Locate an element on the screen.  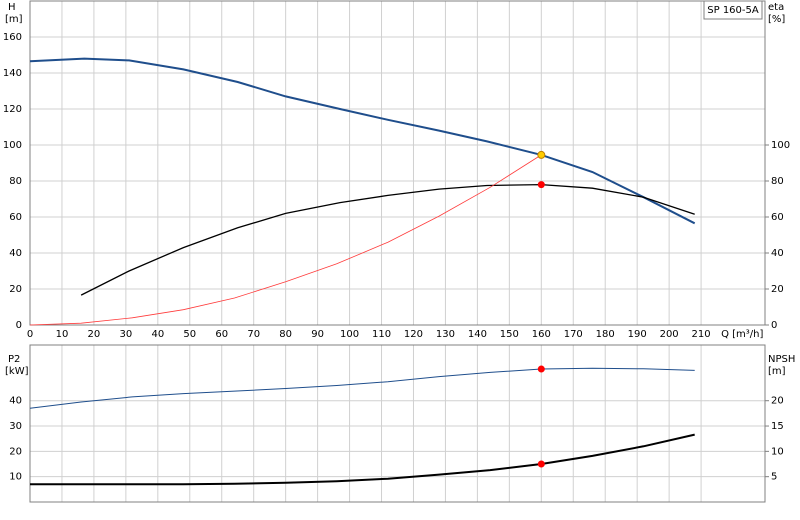
y2-tick-label: 80 is located at coordinates (777, 181).